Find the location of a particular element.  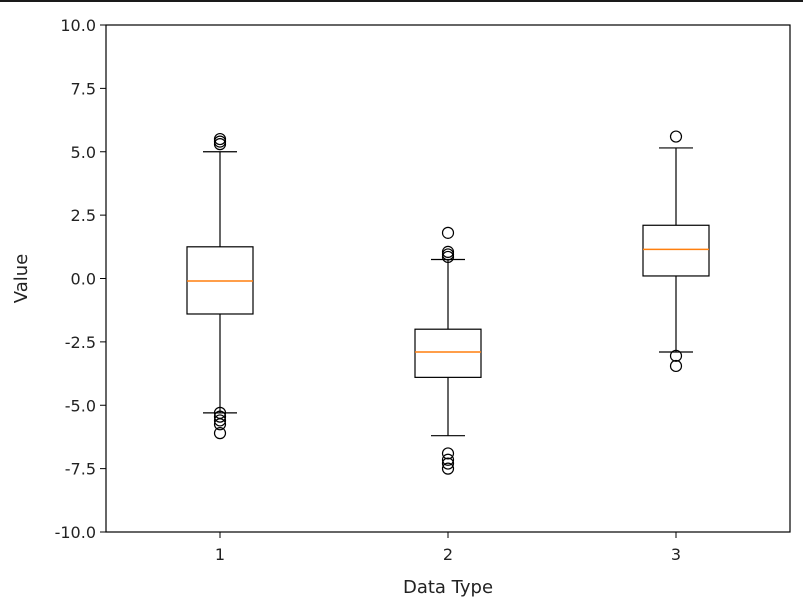

y-tick-label: -7.5 is located at coordinates (80, 469).